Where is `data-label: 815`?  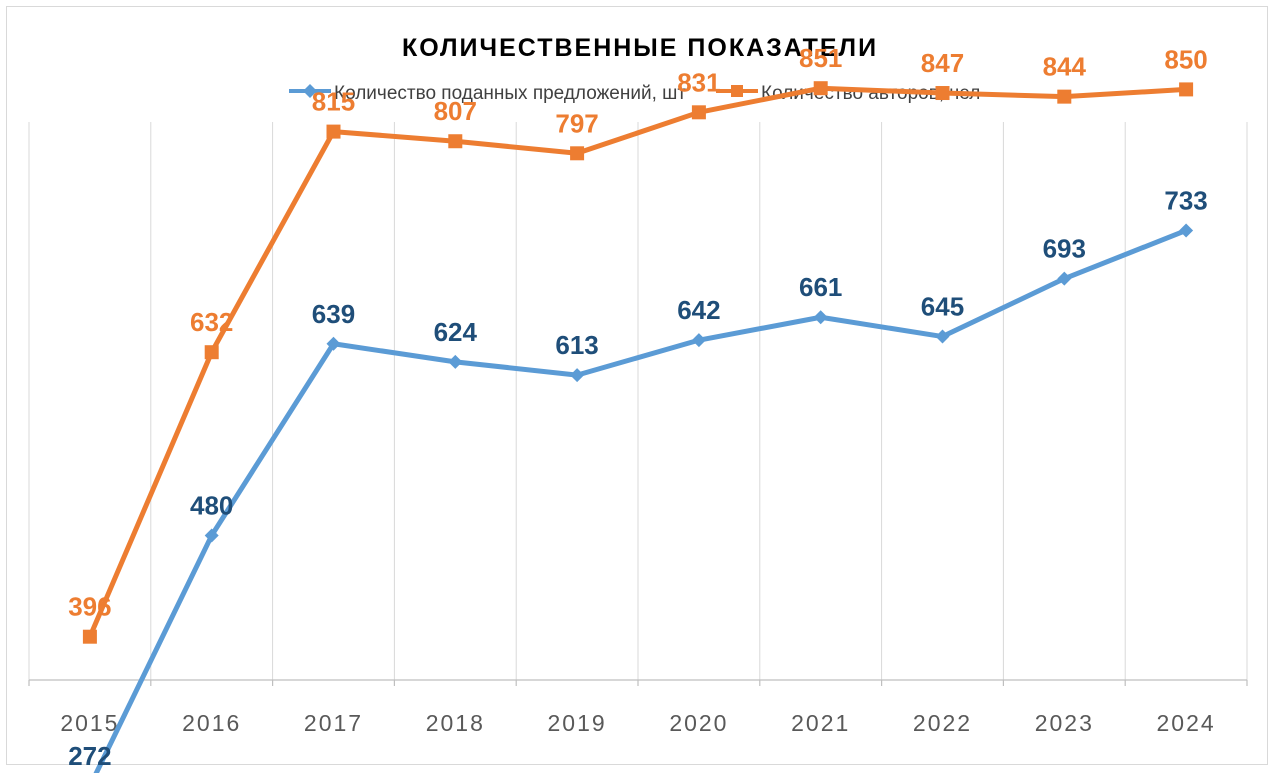
data-label: 815 is located at coordinates (333, 102).